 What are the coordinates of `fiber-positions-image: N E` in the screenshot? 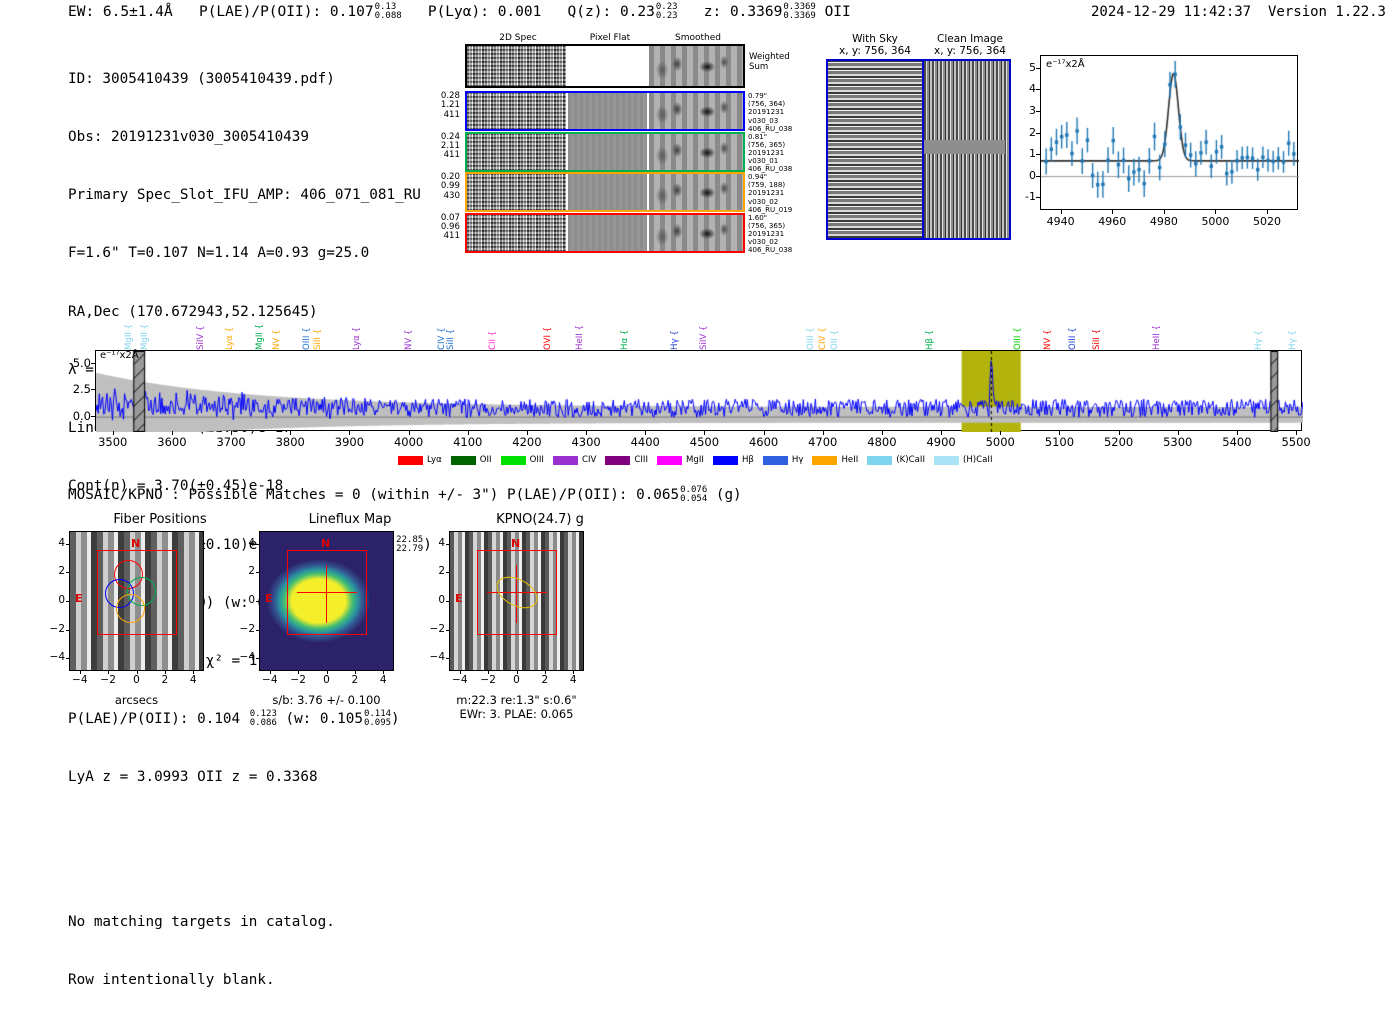 It's located at (136, 601).